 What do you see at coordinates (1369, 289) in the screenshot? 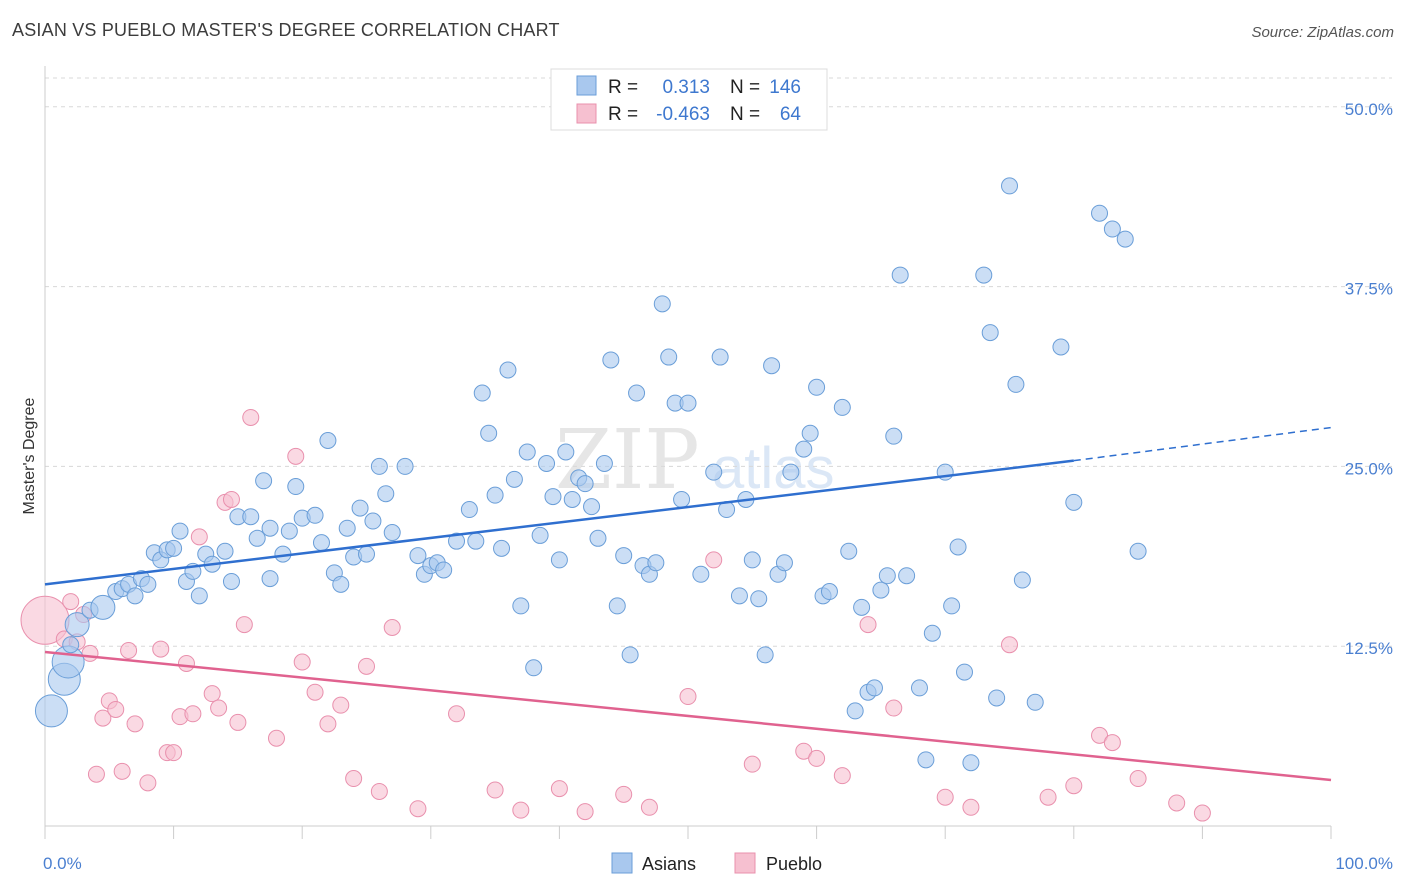
I see `y-tick-label: 37.5%` at bounding box center [1369, 289].